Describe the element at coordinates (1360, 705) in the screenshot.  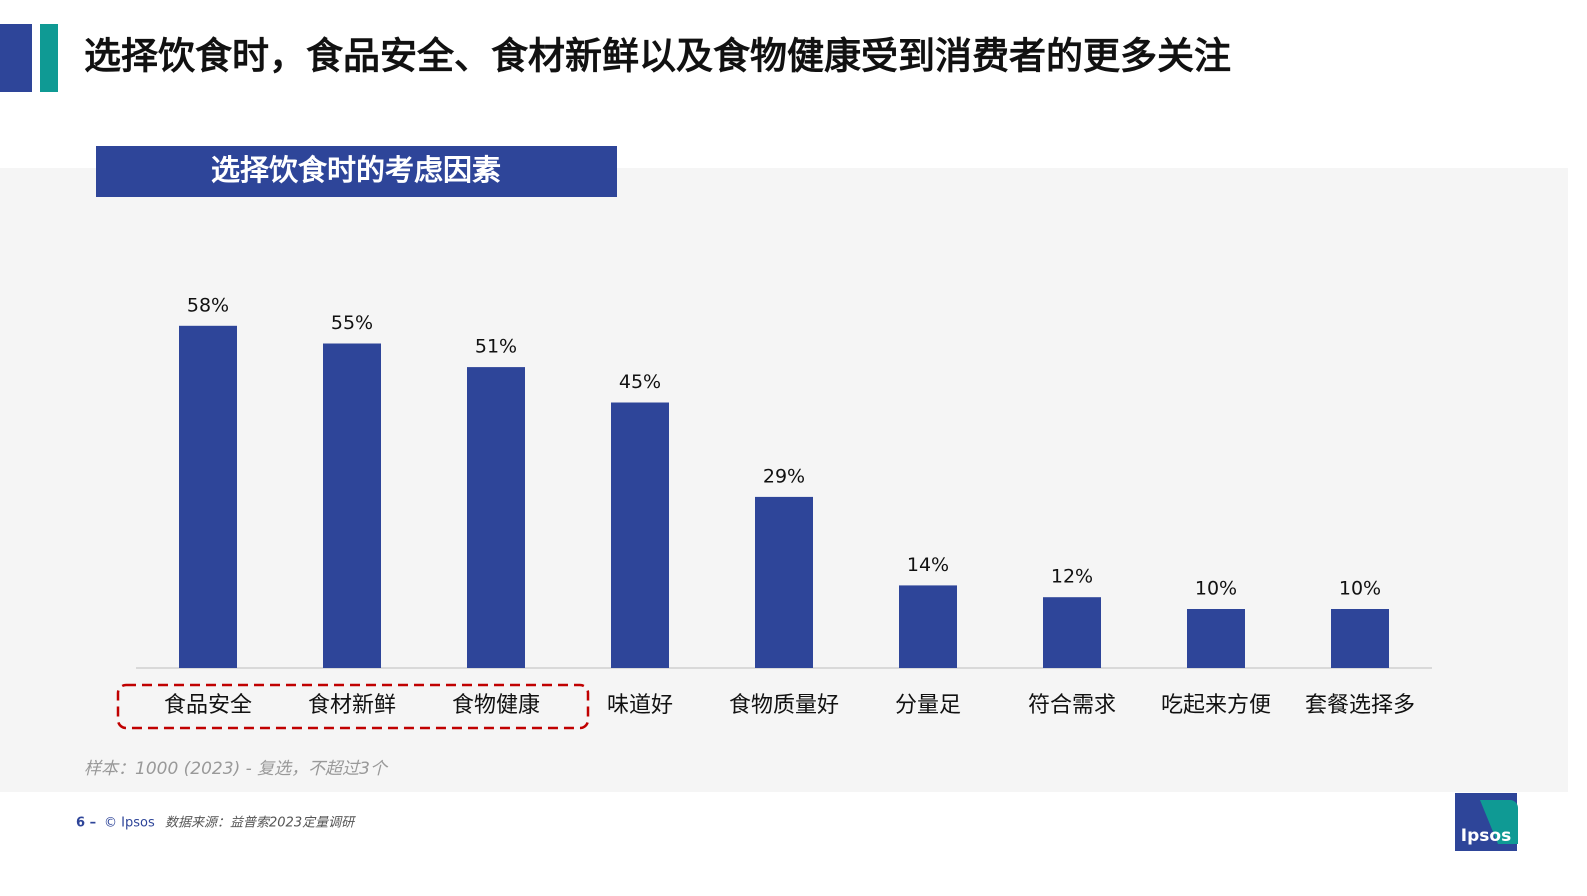
I see `x-tick-label: 套餐选择多` at that location.